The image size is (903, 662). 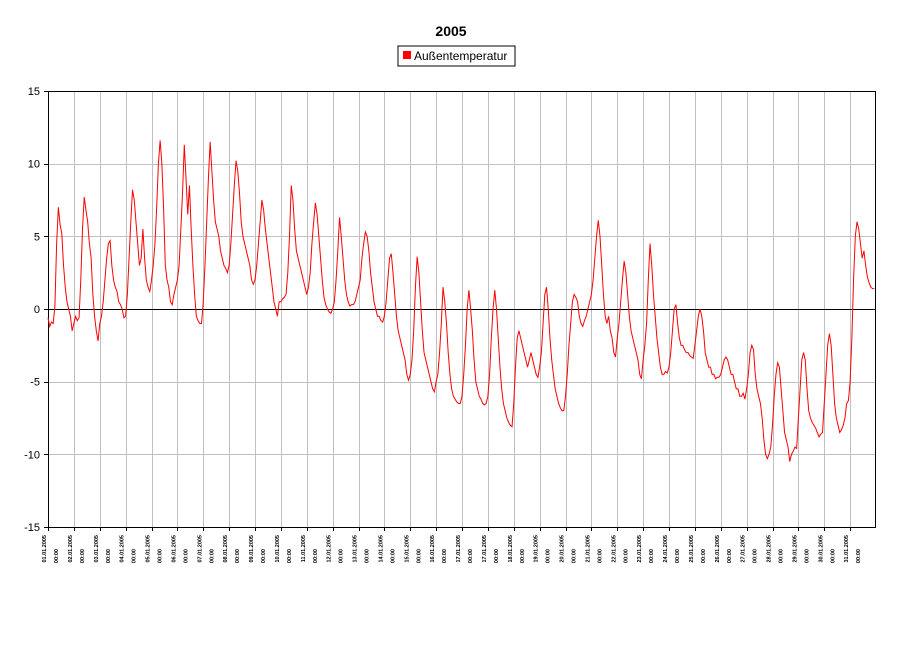 I want to click on x-tick-date: 22.01.2005, so click(x=614, y=549).